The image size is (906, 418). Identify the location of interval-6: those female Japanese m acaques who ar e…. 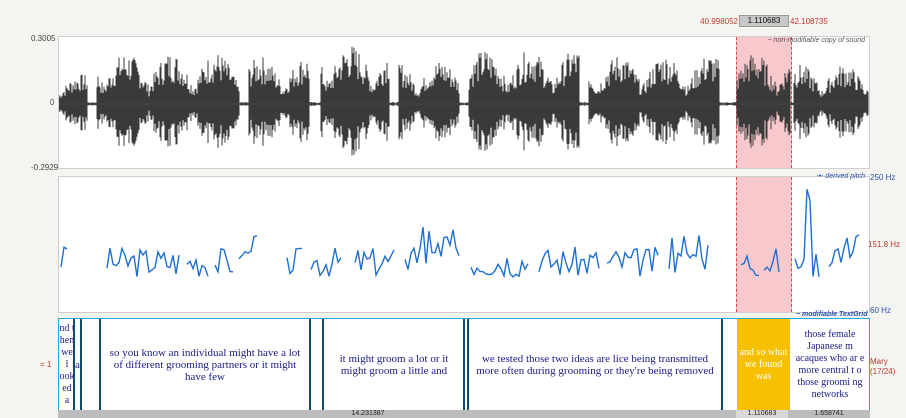
(830, 364).